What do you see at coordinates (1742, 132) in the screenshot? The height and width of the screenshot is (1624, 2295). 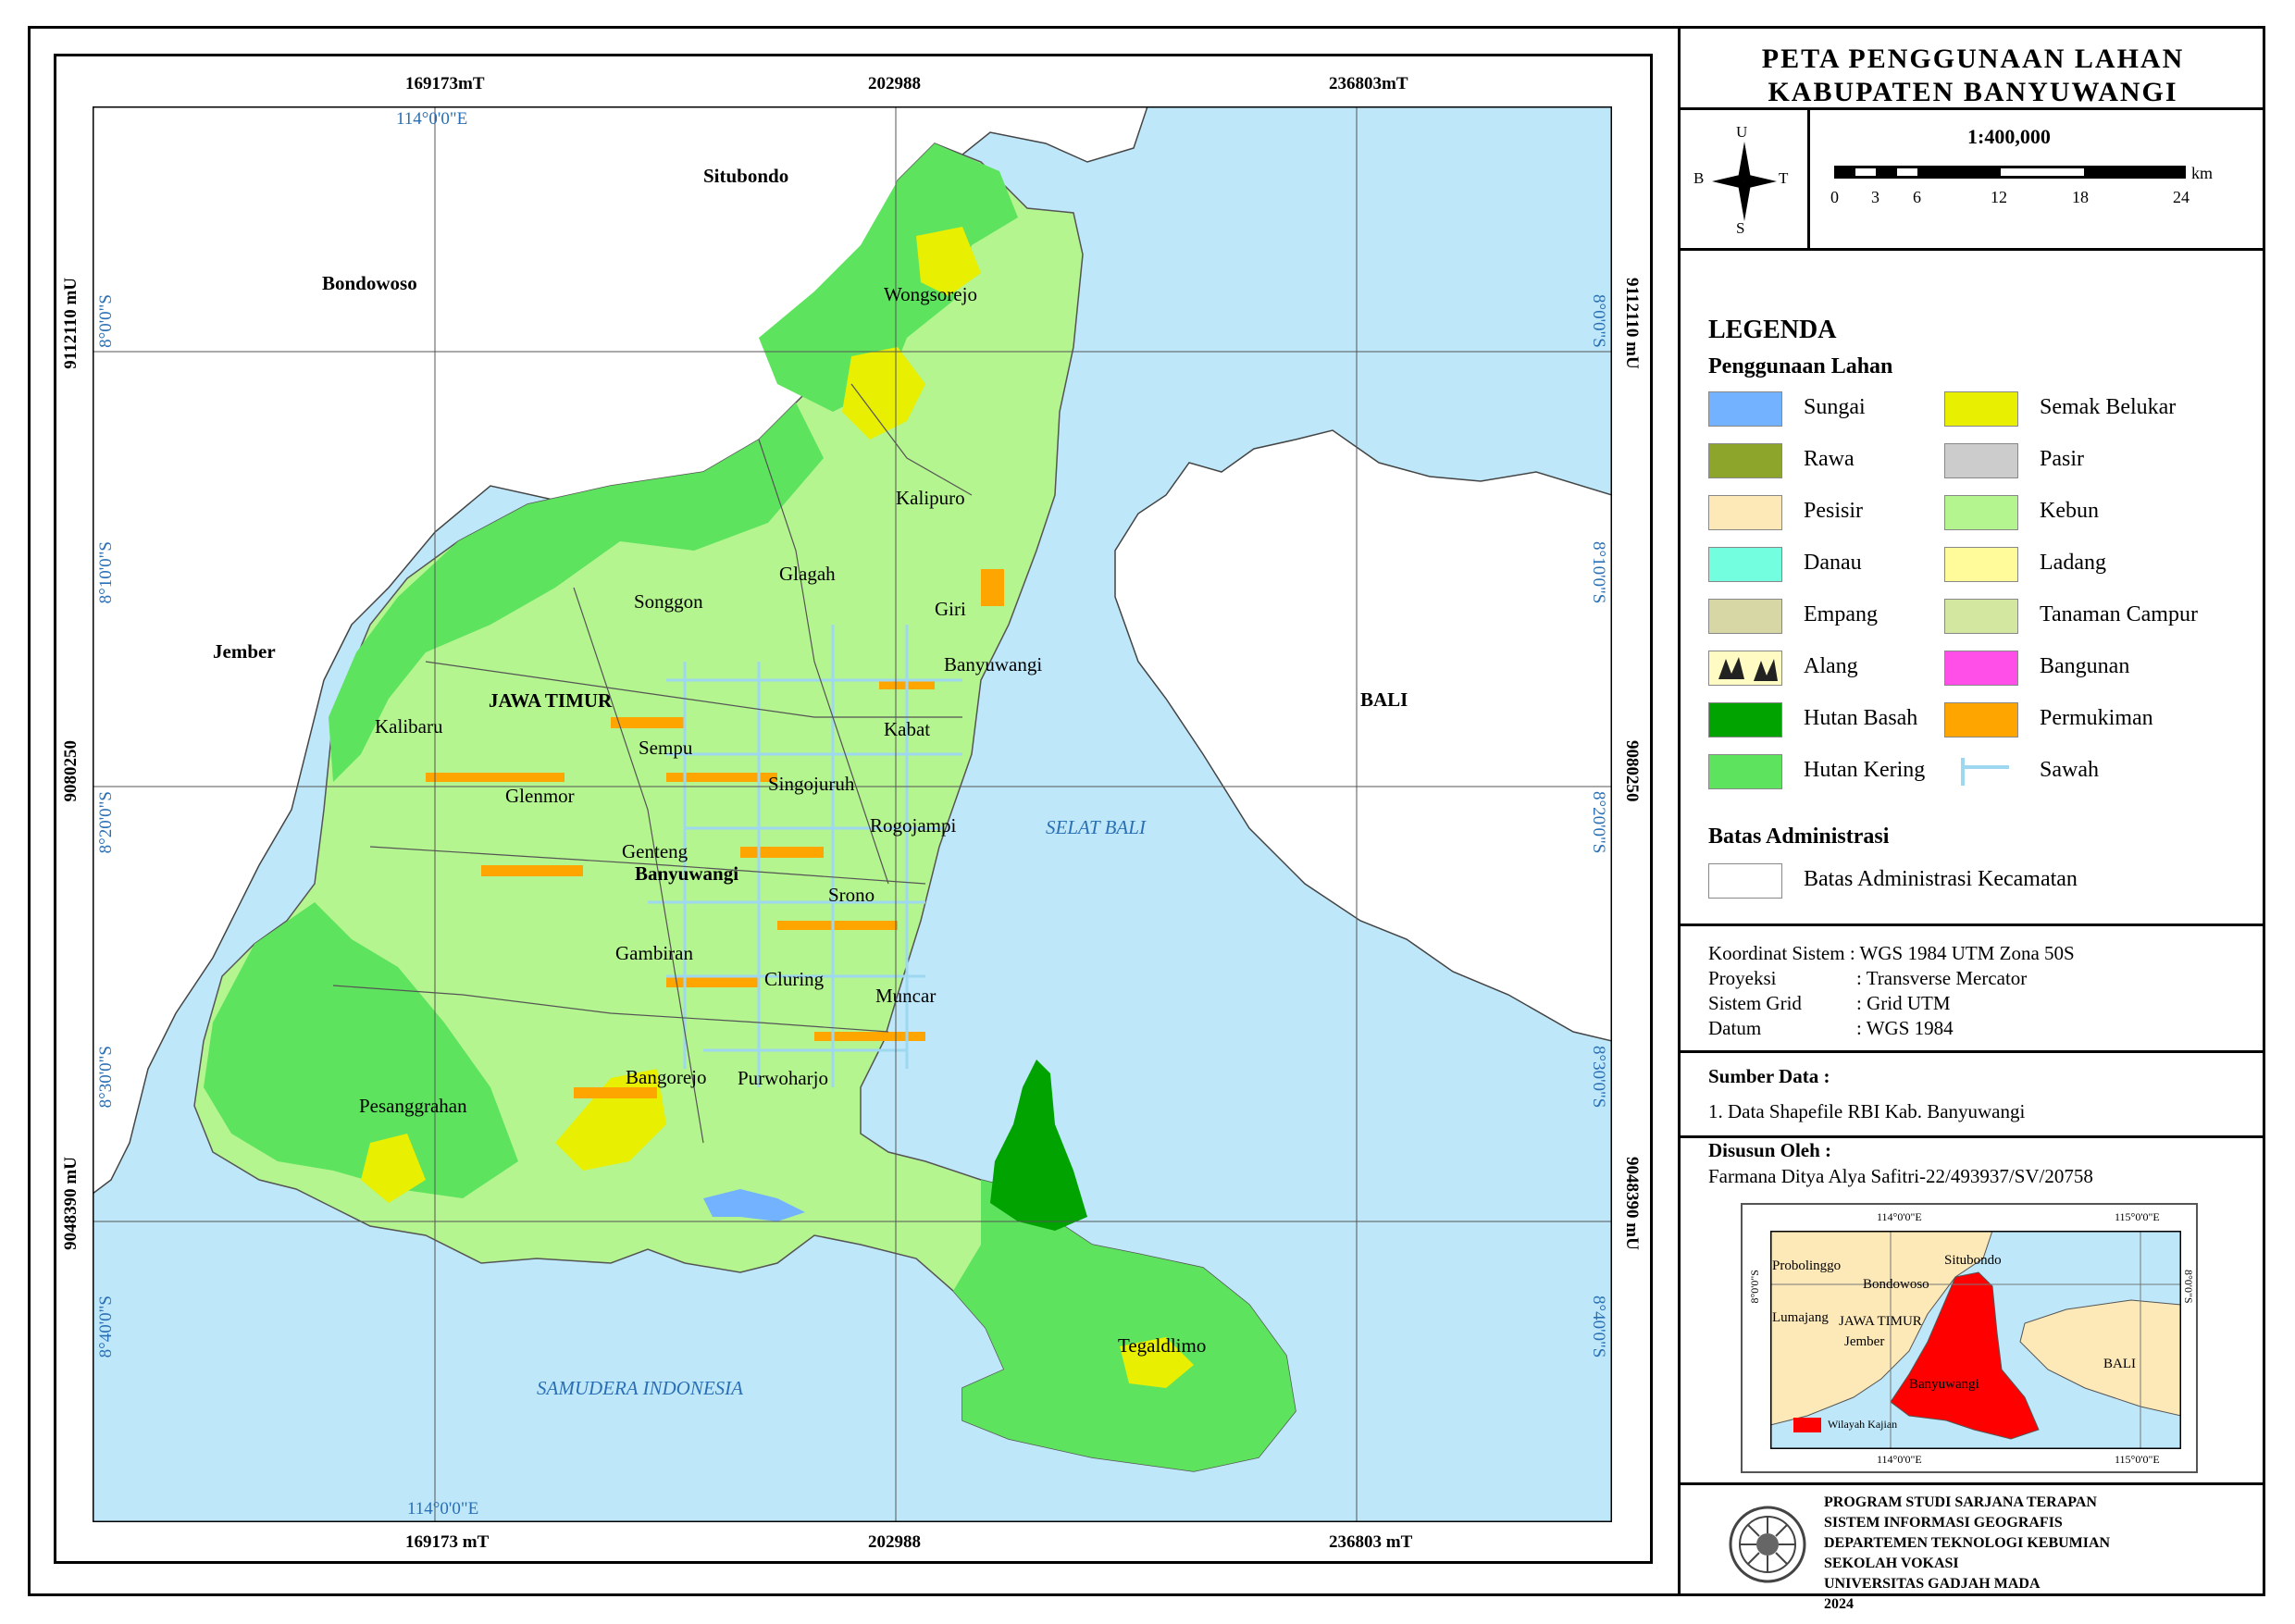 I see `compass-north-label: U` at bounding box center [1742, 132].